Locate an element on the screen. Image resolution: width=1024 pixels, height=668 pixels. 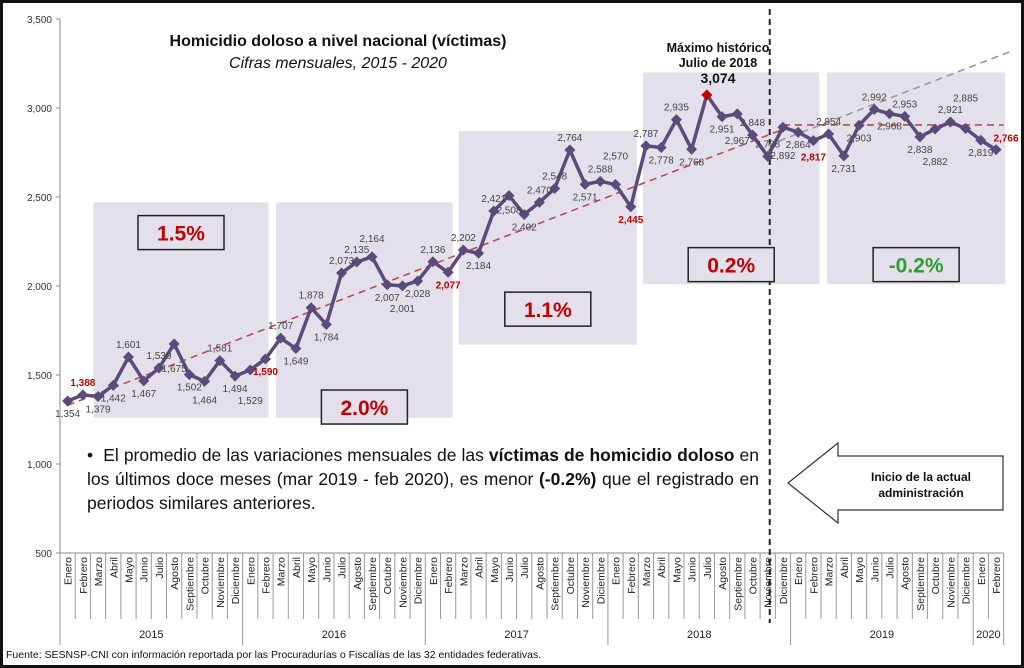
chart-subtitle: Cifras mensuales, 2015 - 2020 is located at coordinates (338, 63).